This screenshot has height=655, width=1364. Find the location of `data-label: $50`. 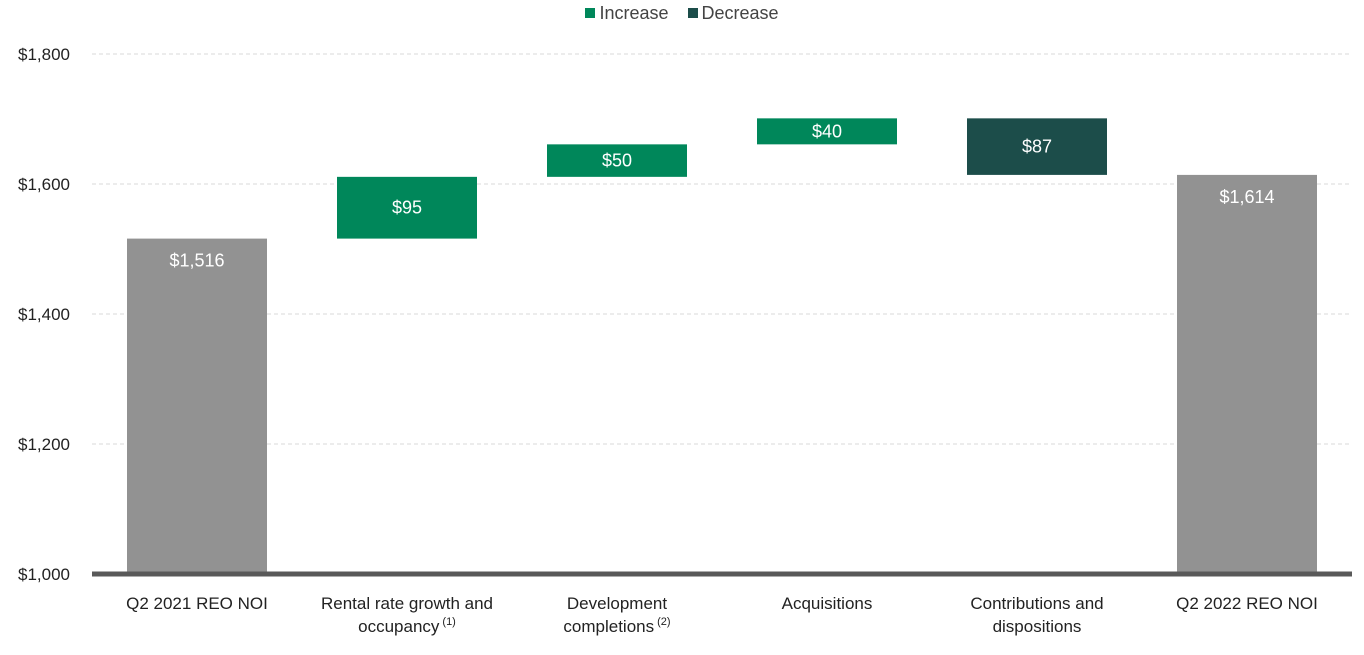

data-label: $50 is located at coordinates (617, 161).